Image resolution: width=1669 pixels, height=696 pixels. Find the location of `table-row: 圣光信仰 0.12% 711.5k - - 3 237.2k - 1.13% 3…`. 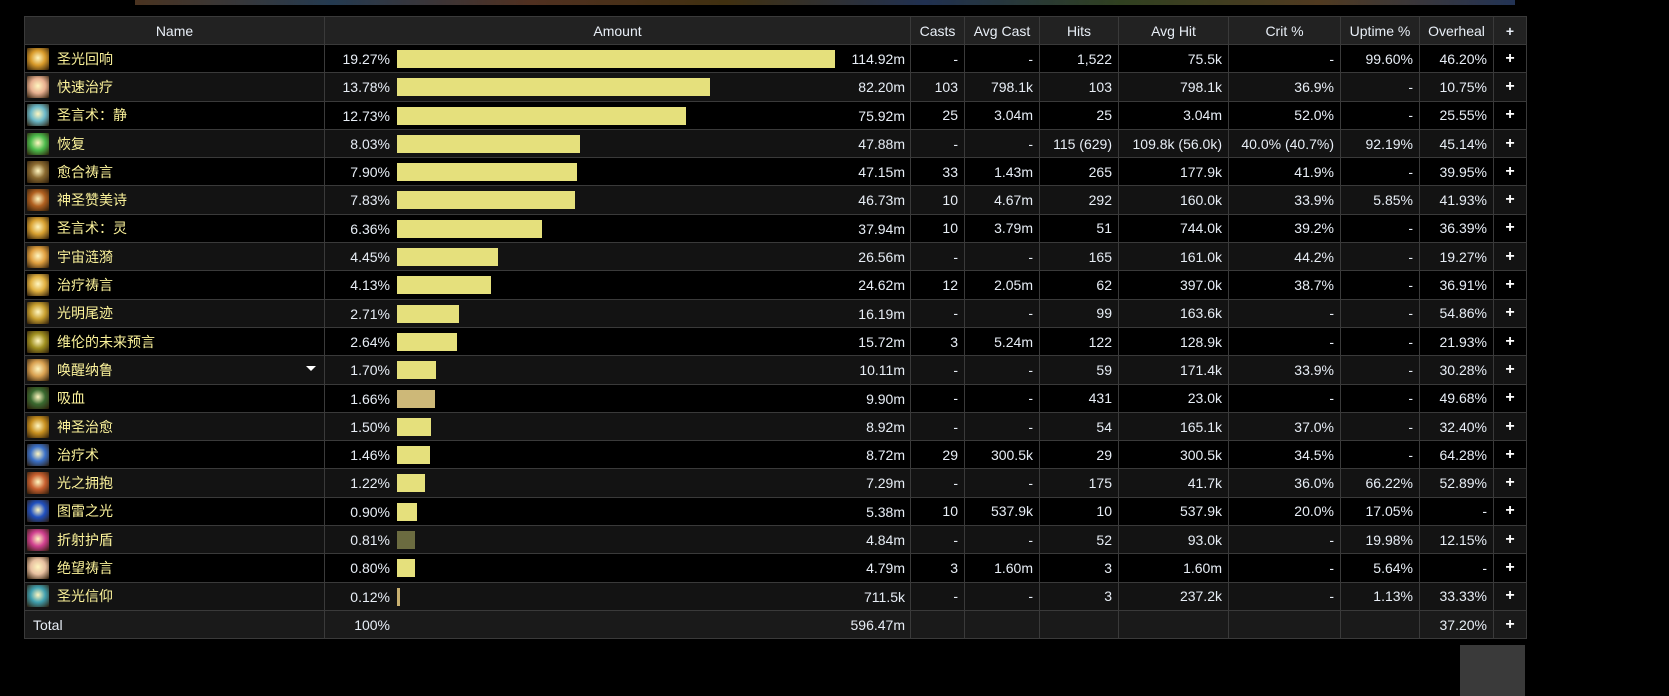

table-row: 圣光信仰 0.12% 711.5k - - 3 237.2k - 1.13% 3… is located at coordinates (775, 596).